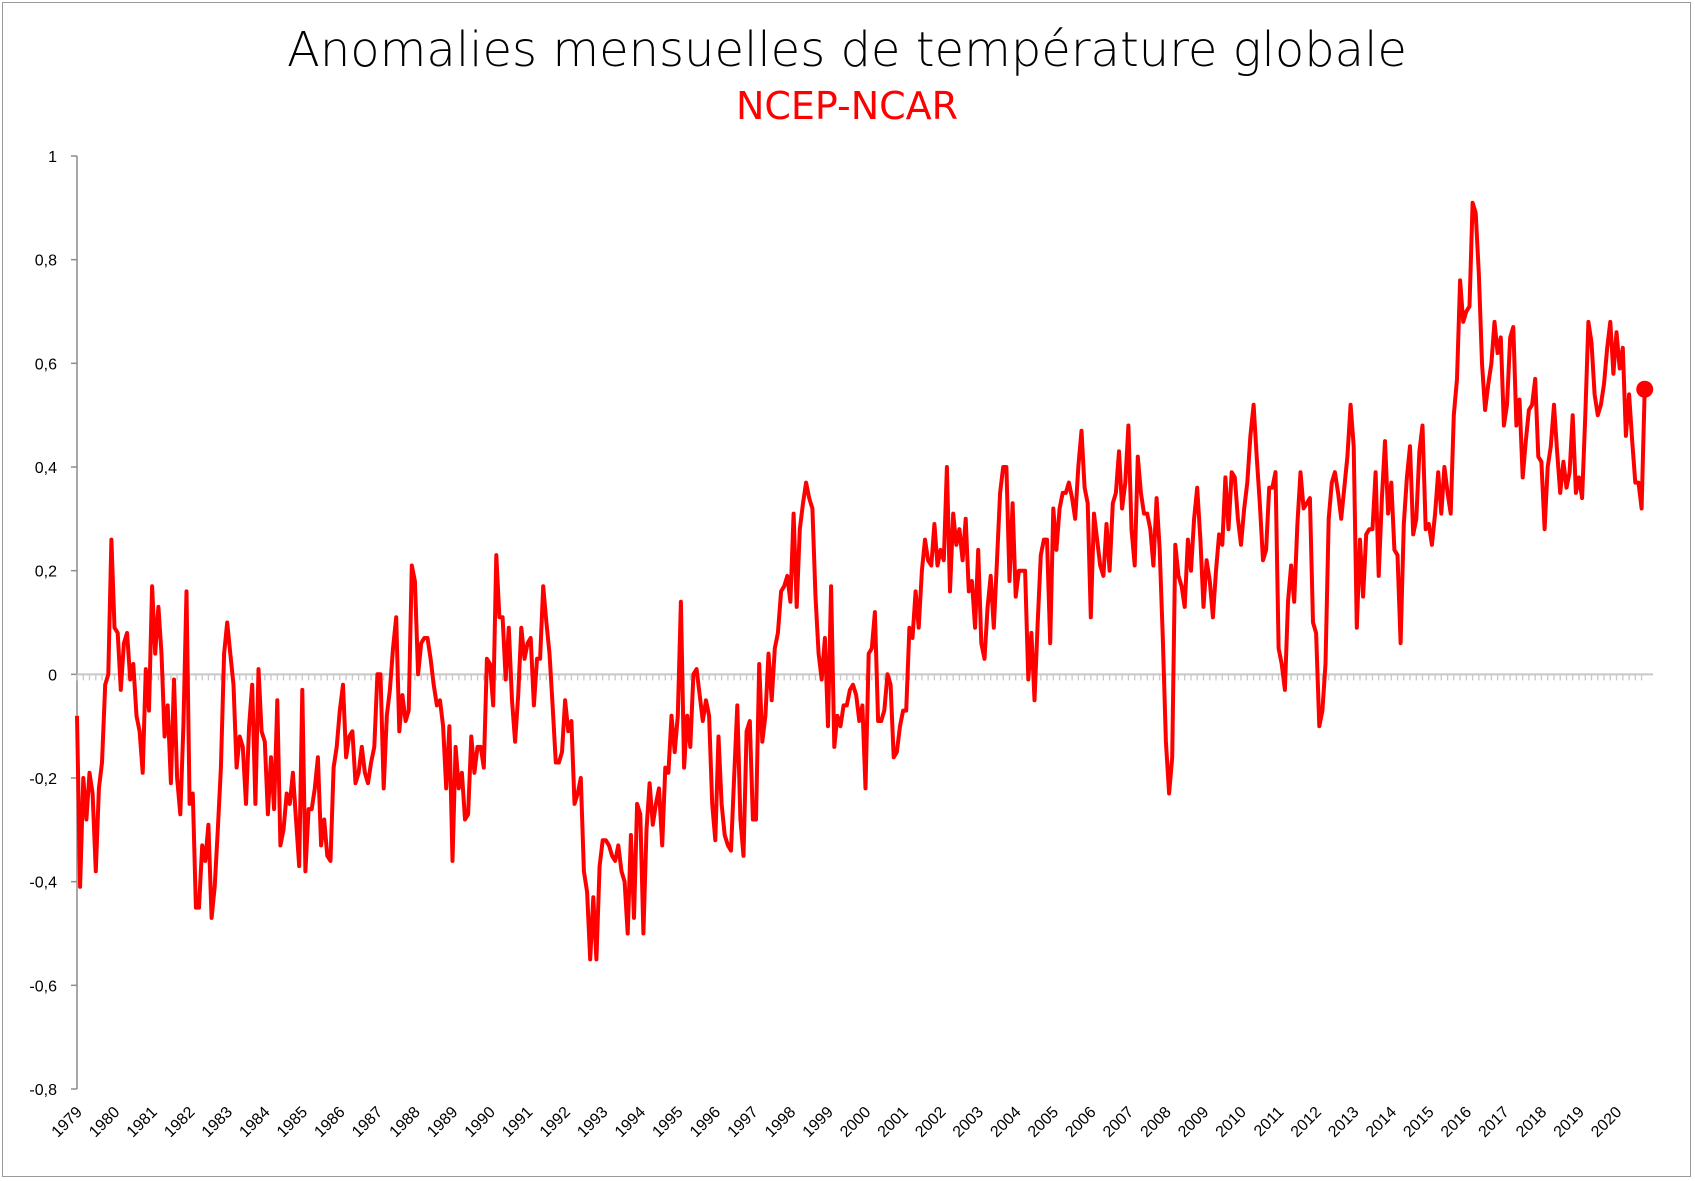 Image resolution: width=1695 pixels, height=1181 pixels. I want to click on x-tick-label: 1995, so click(667, 1122).